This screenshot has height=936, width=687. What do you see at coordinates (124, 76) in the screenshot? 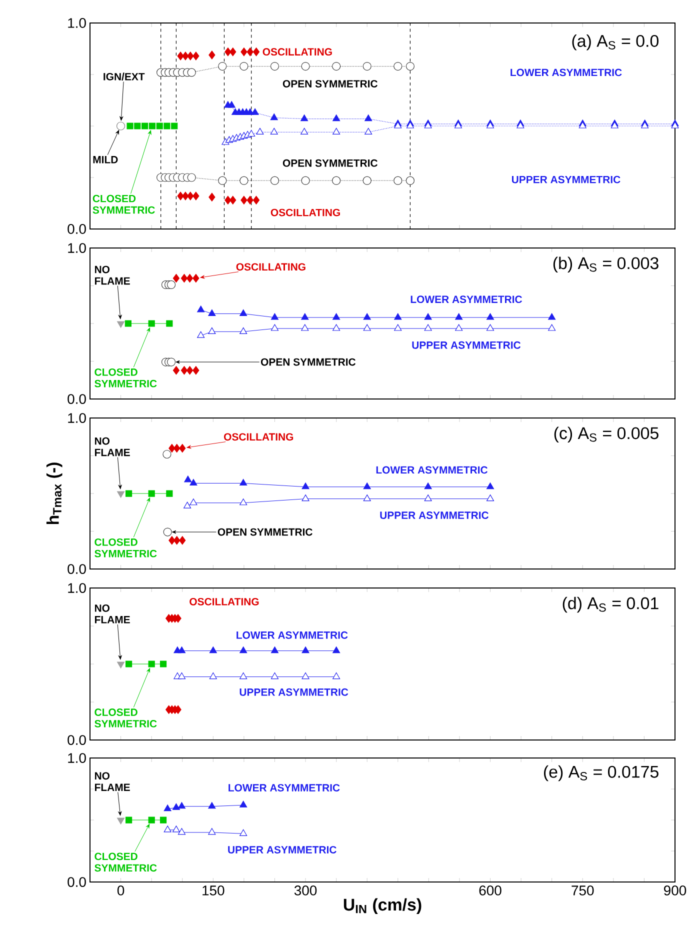
I see `annotation: IGN/EXT` at bounding box center [124, 76].